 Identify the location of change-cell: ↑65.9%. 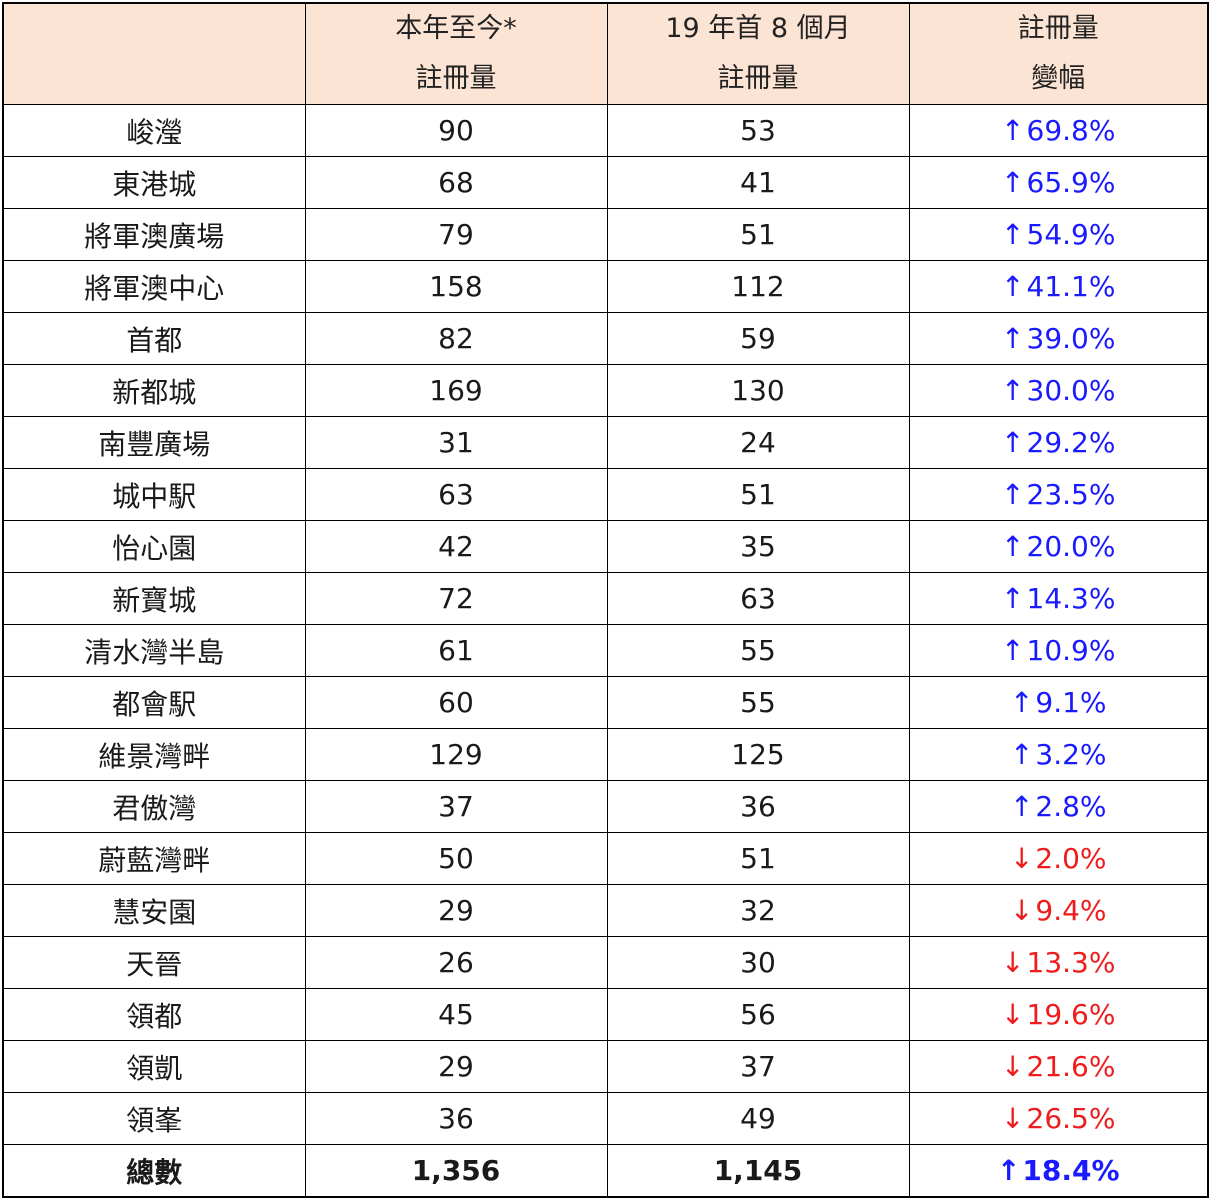
(1058, 182).